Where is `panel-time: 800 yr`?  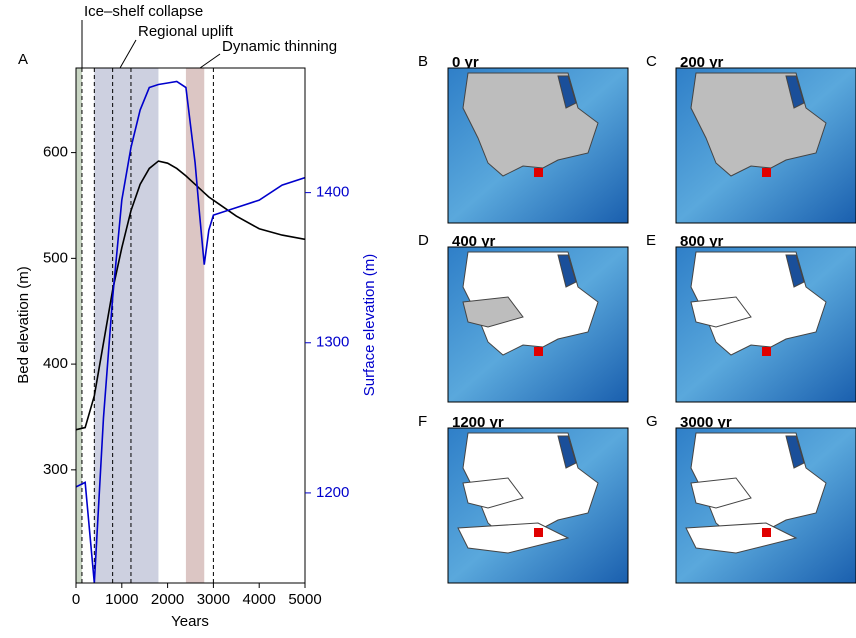 panel-time: 800 yr is located at coordinates (702, 241).